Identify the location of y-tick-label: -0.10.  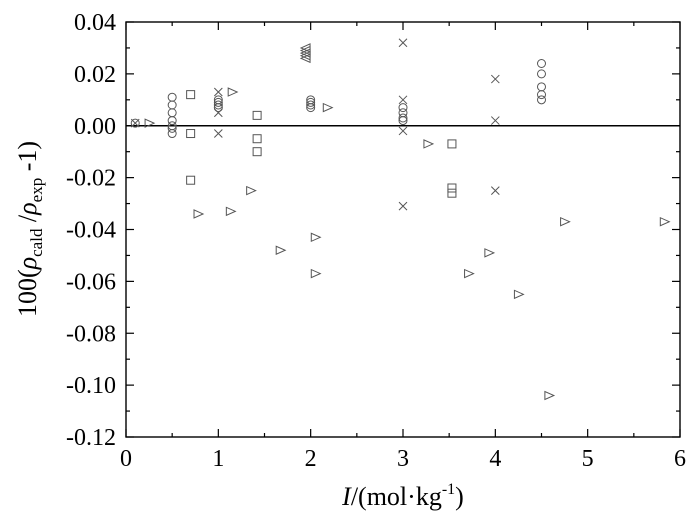
(91, 386).